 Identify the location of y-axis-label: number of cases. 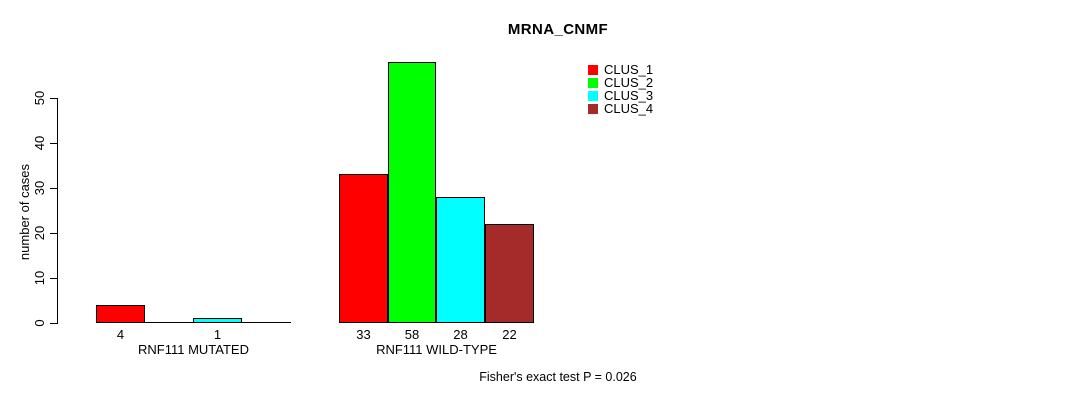
(24, 212).